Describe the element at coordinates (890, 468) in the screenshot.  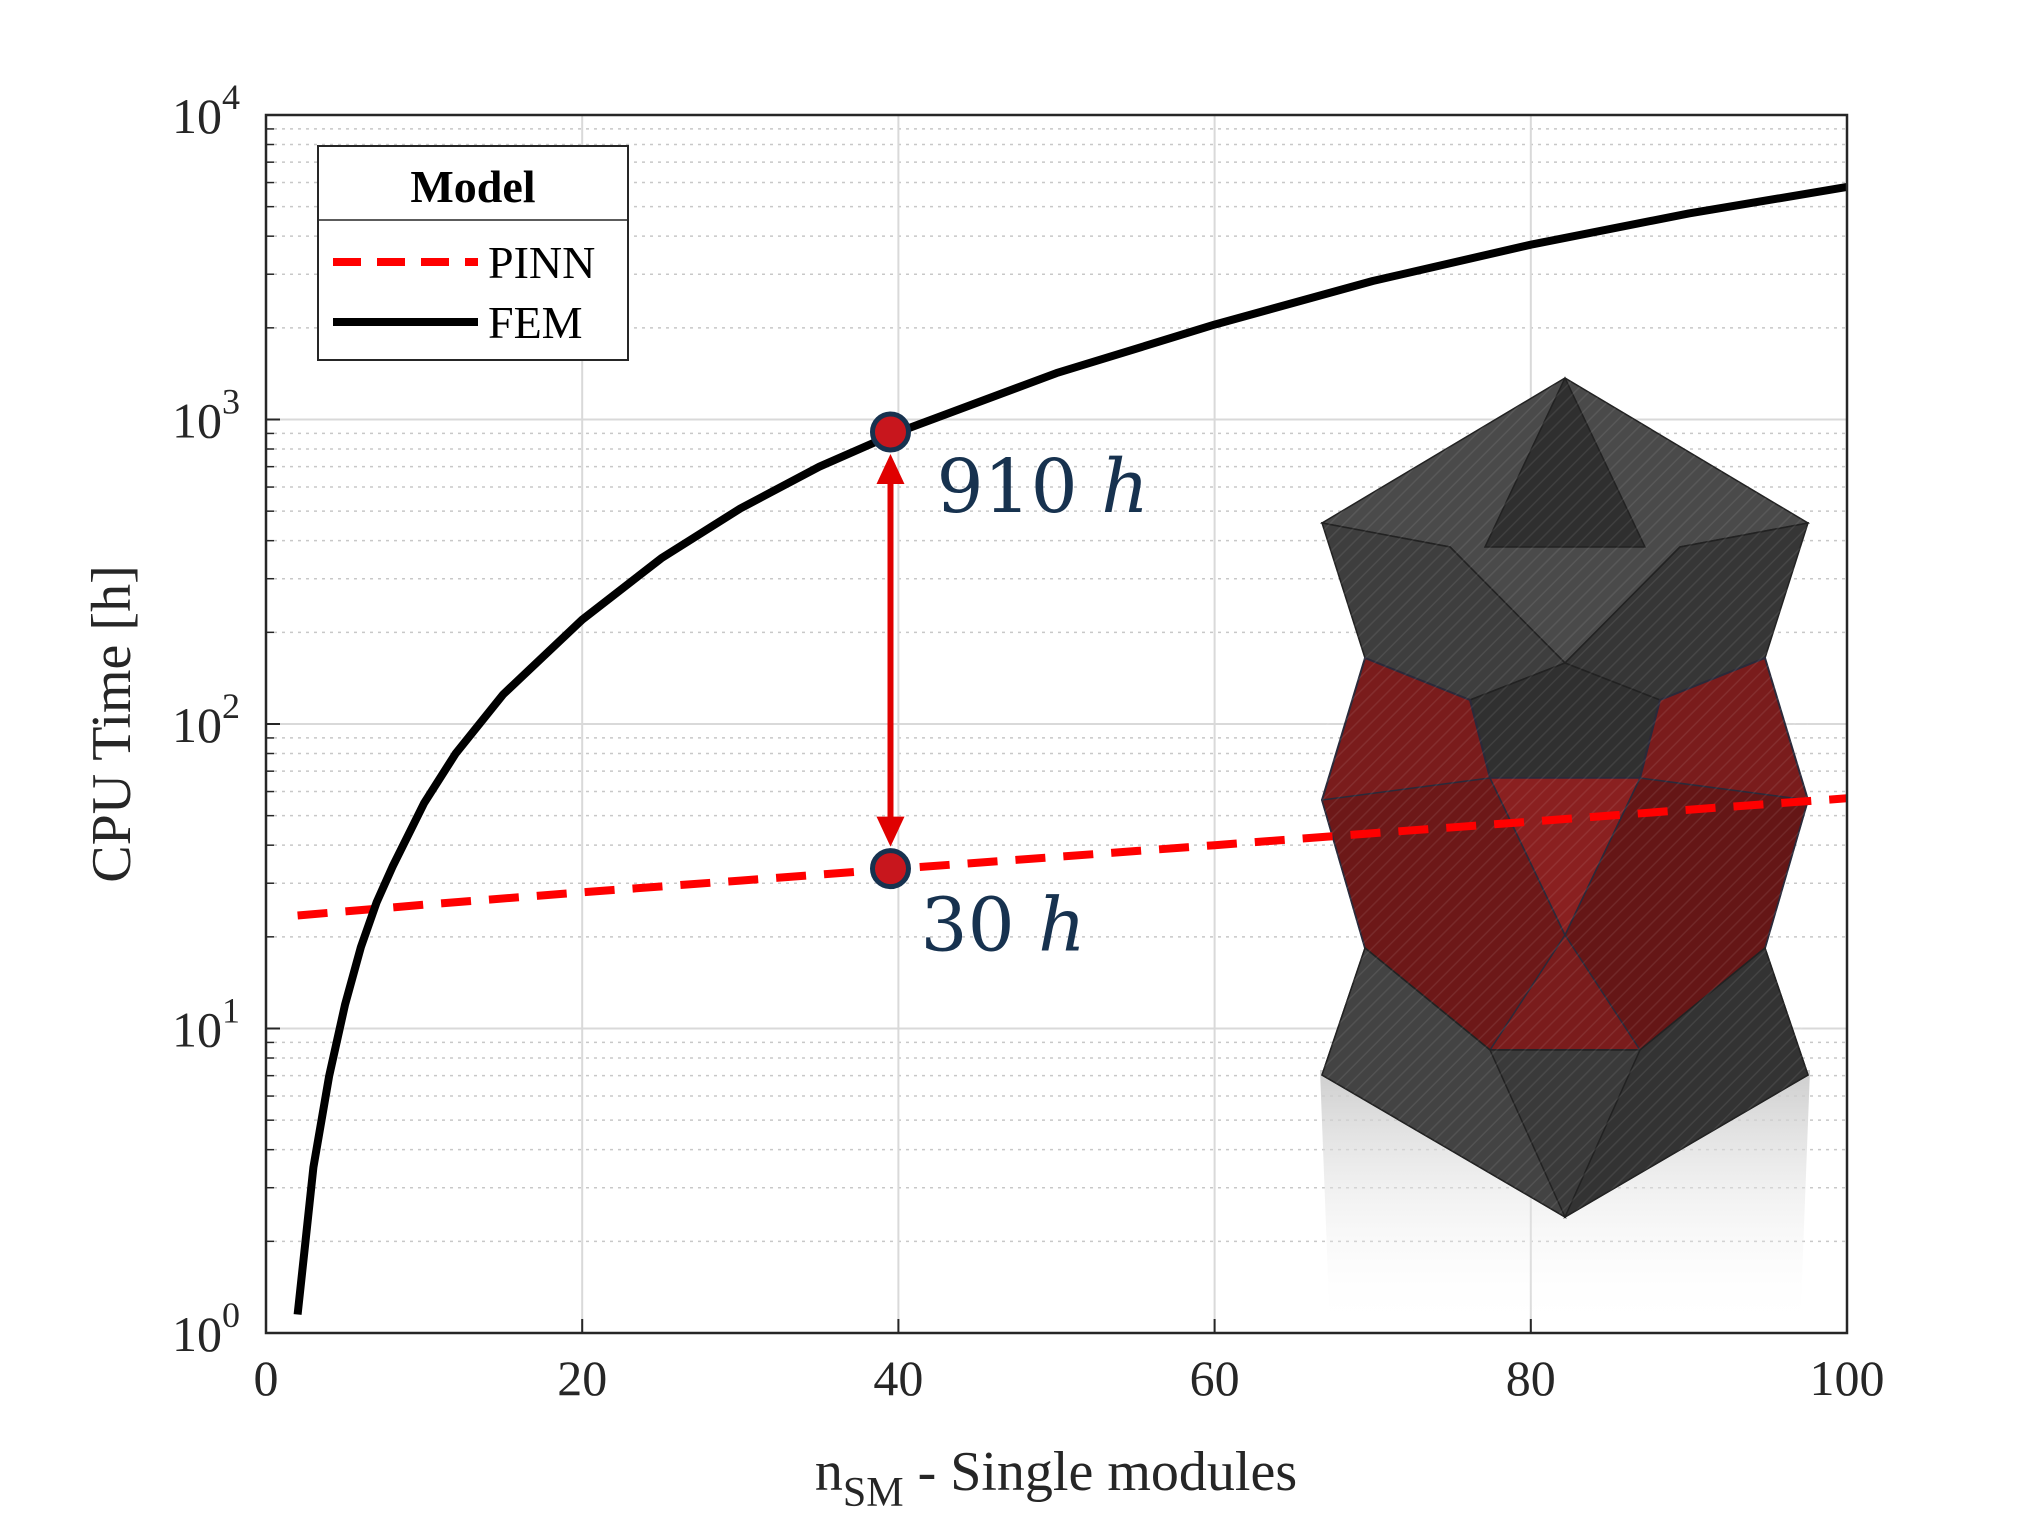
I see `difference-arrow-head-up` at that location.